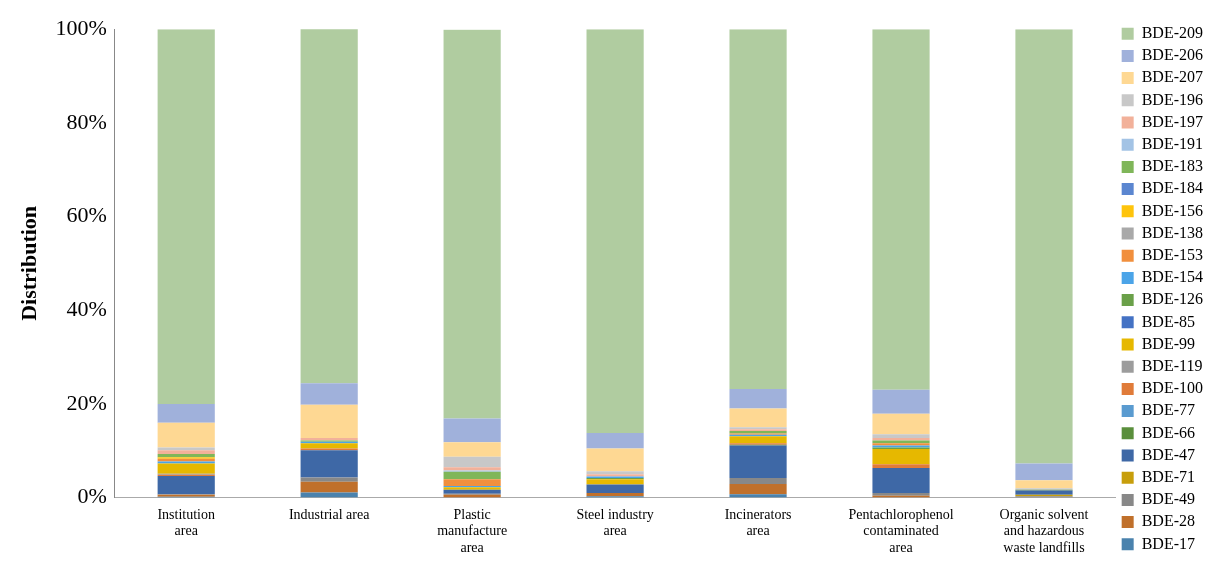 This screenshot has width=1225, height=565. What do you see at coordinates (28, 263) in the screenshot?
I see `y-axis-title: Distribution` at bounding box center [28, 263].